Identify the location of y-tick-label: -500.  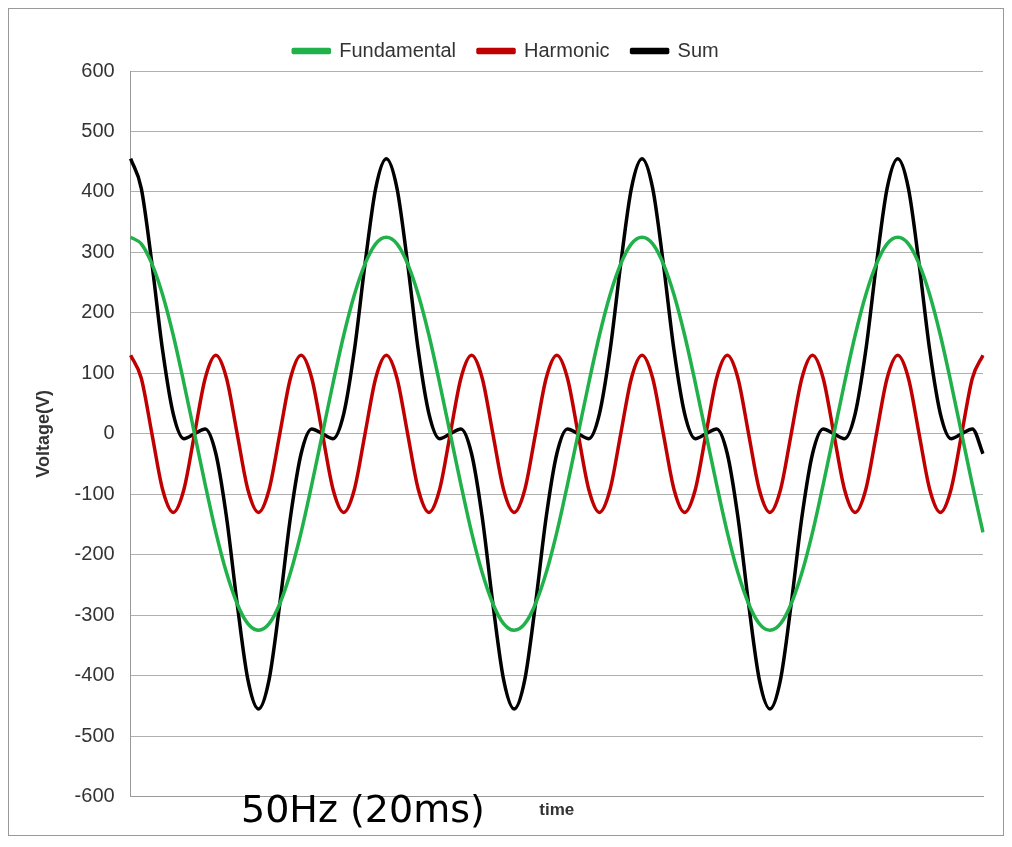
(94, 734).